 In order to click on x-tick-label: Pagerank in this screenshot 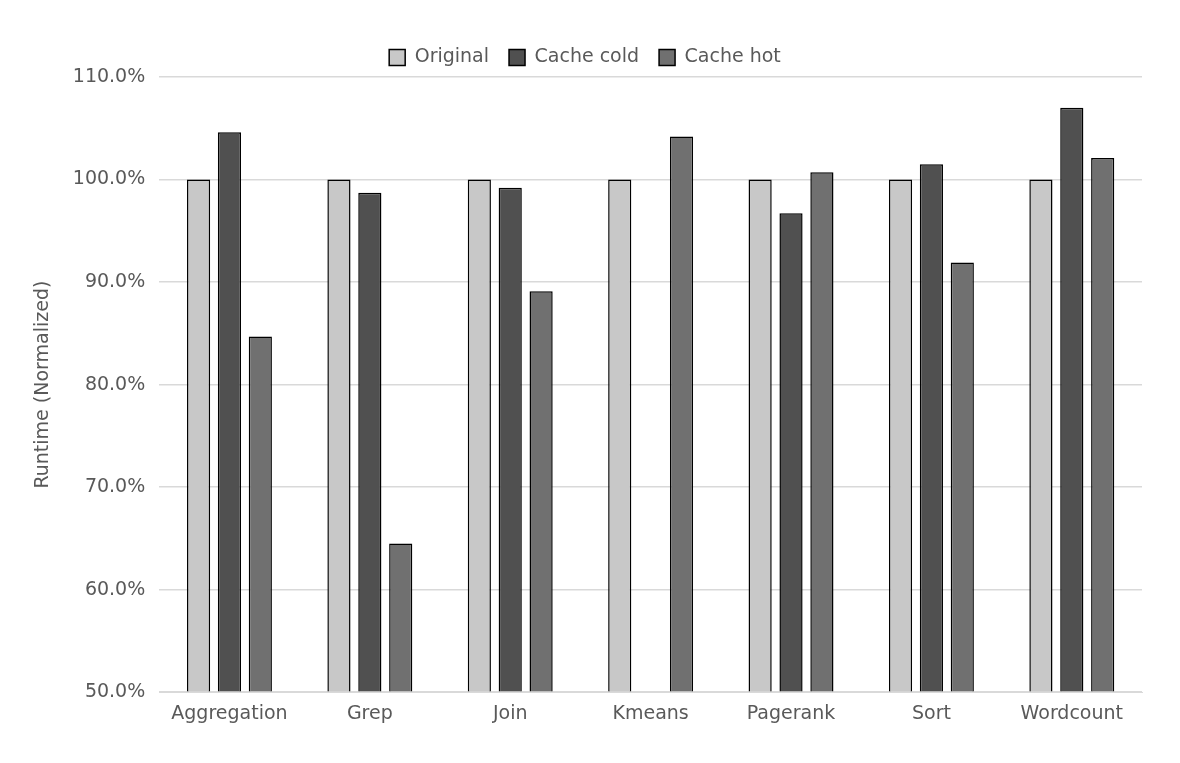, I will do `click(791, 711)`.